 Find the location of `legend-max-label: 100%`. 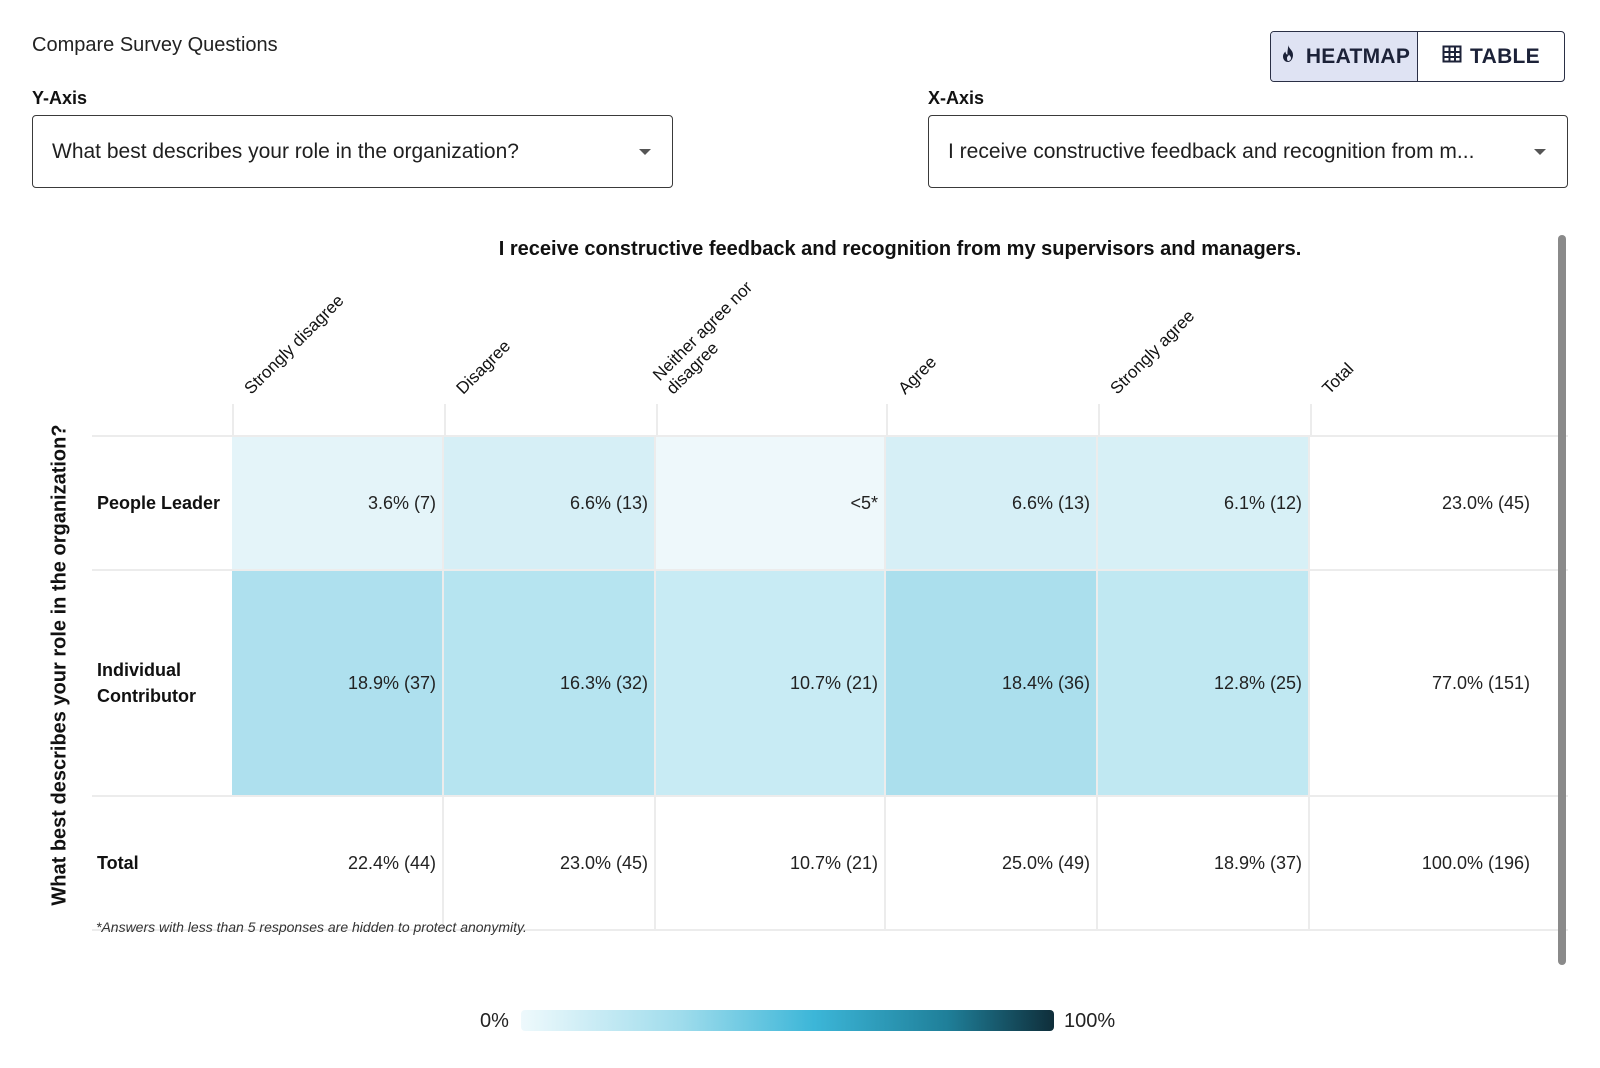

legend-max-label: 100% is located at coordinates (1090, 1021).